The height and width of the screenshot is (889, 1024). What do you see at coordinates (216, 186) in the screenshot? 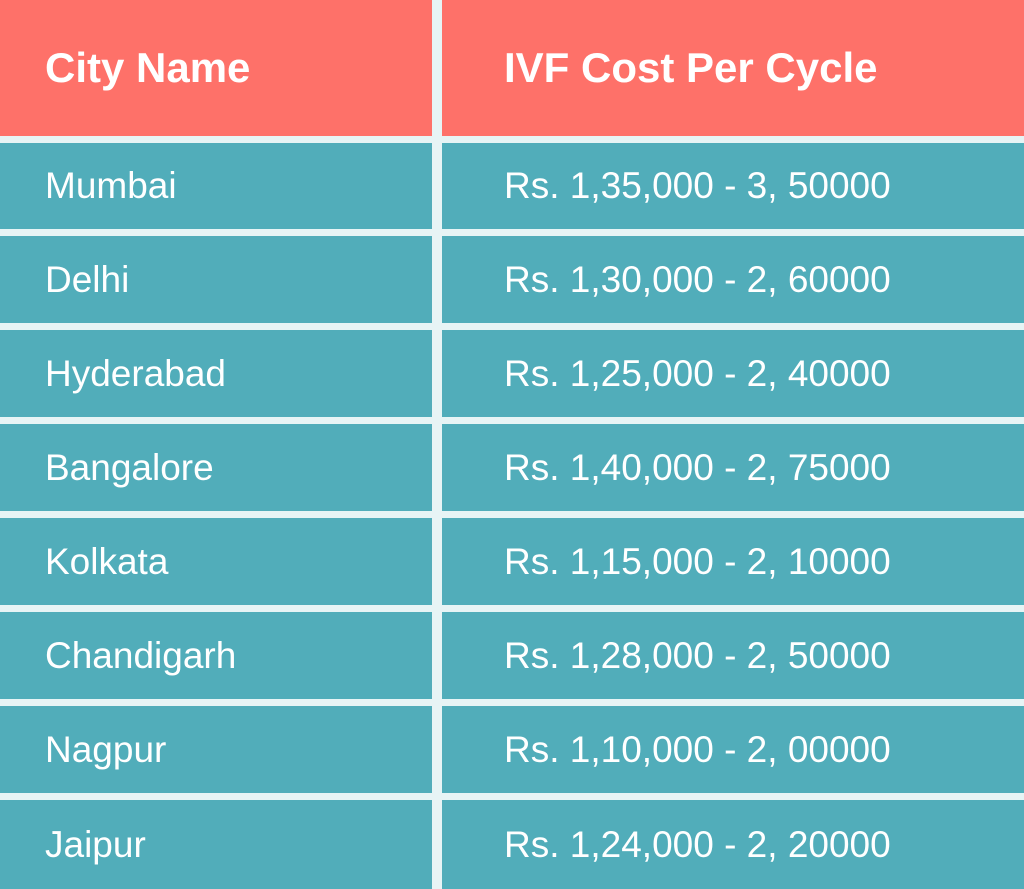
I see `city-cell: Mumbai` at bounding box center [216, 186].